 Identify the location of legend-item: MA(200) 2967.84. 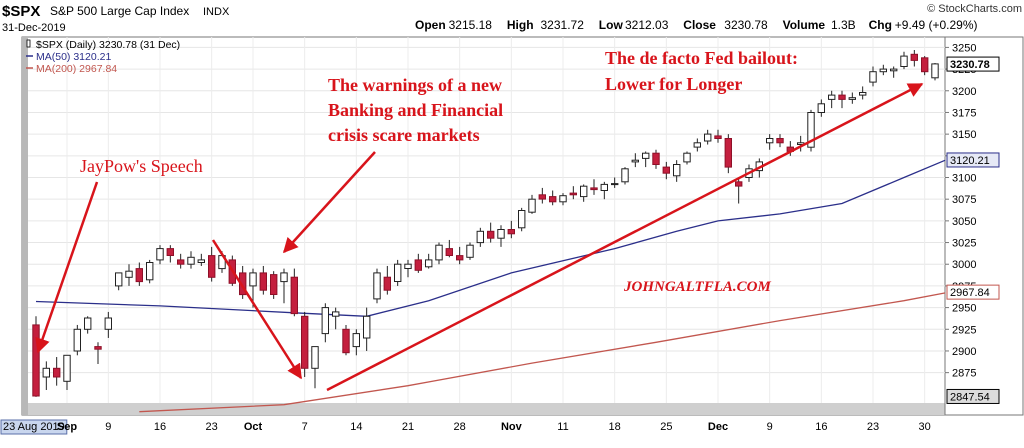
(71, 69).